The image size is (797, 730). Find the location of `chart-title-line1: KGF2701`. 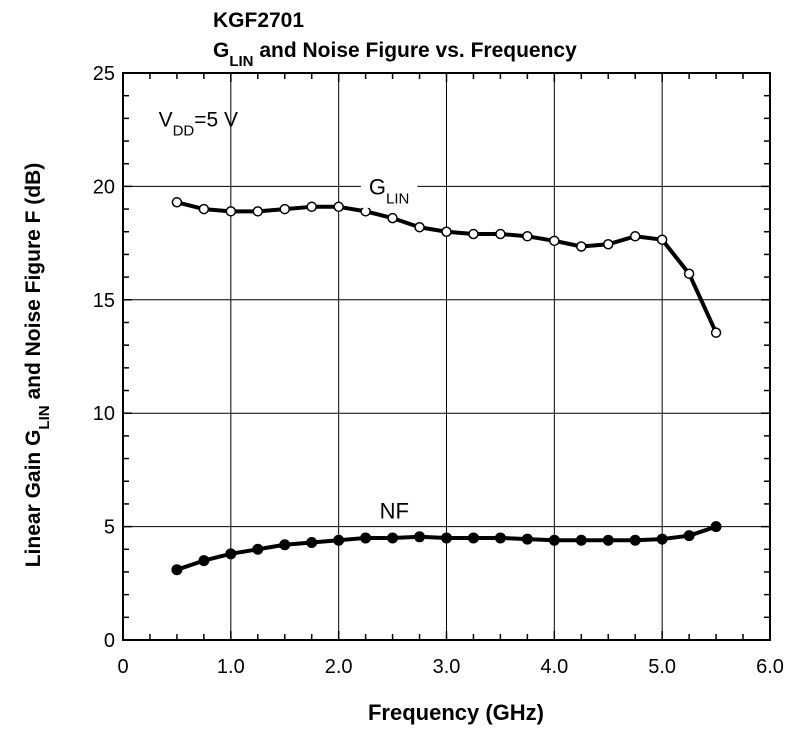

chart-title-line1: KGF2701 is located at coordinates (258, 20).